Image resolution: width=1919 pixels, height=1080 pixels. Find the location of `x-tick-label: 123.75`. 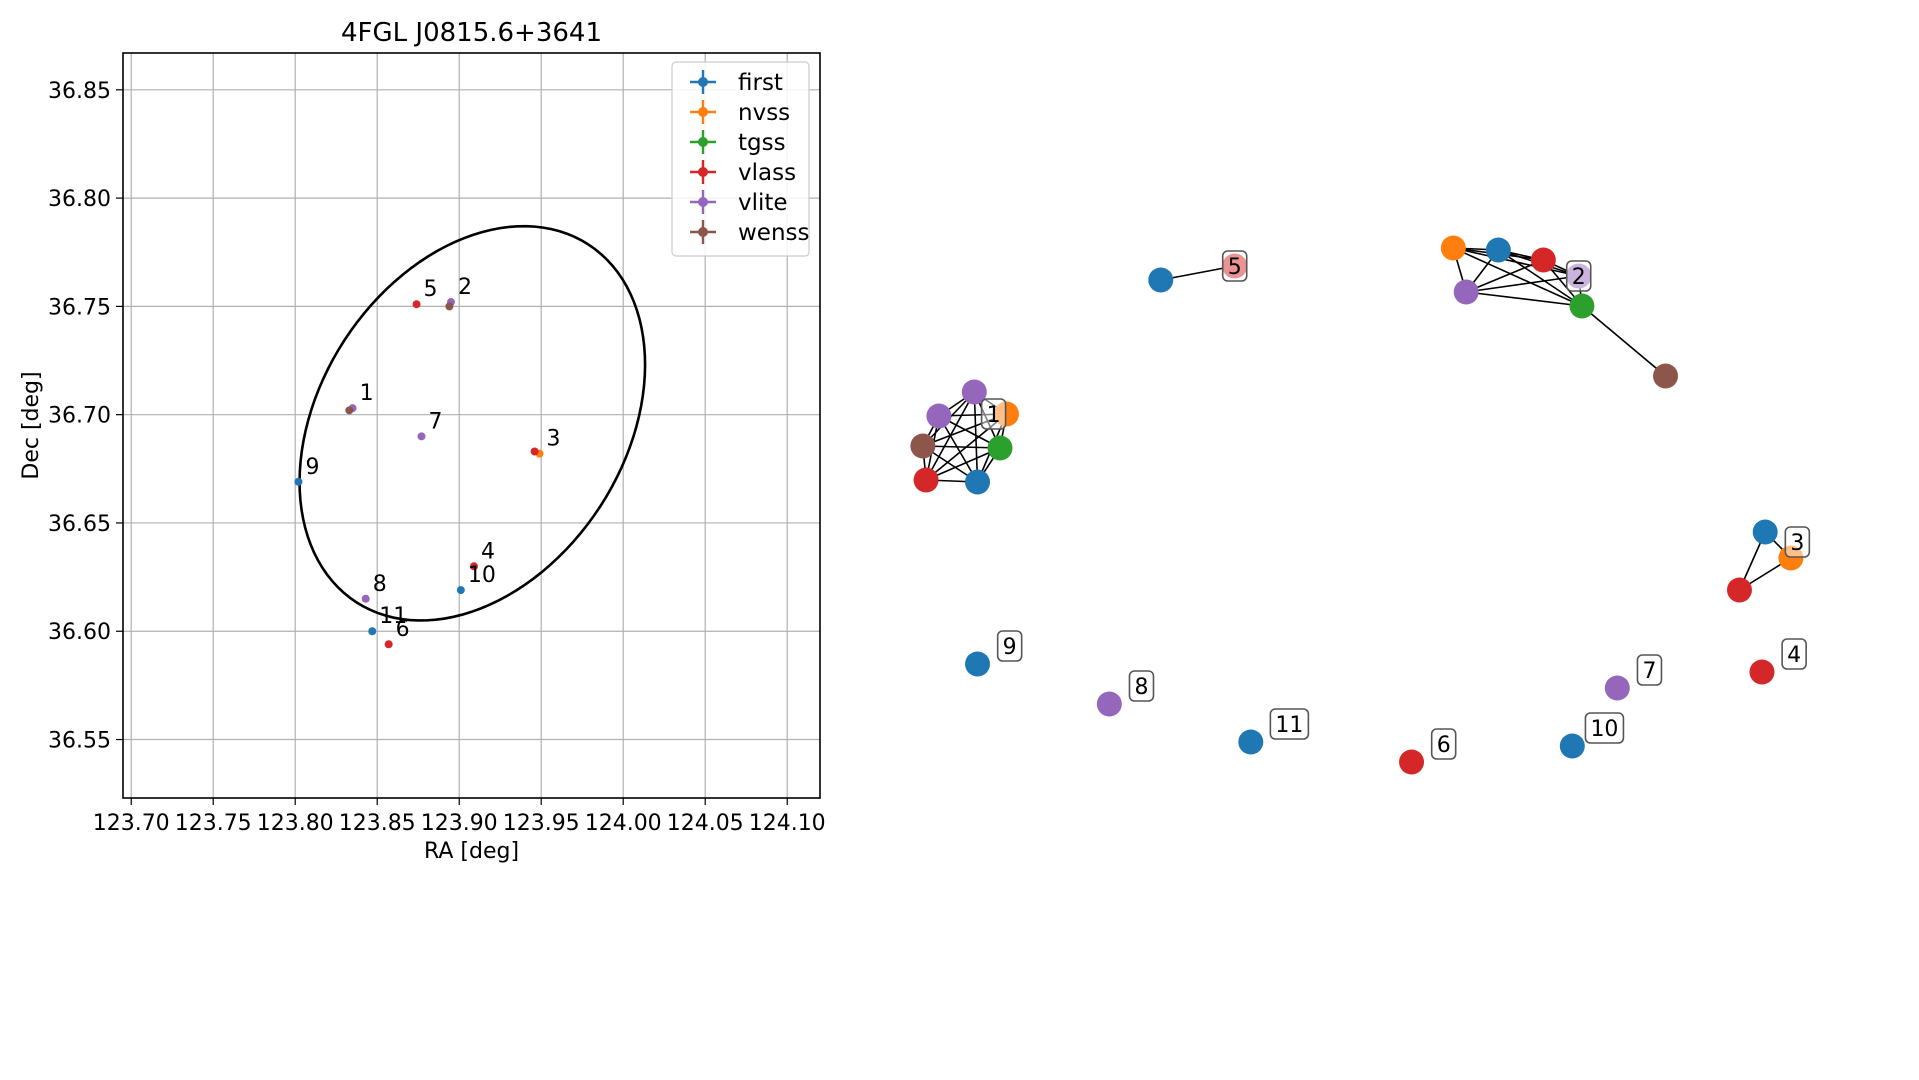

x-tick-label: 123.75 is located at coordinates (213, 823).